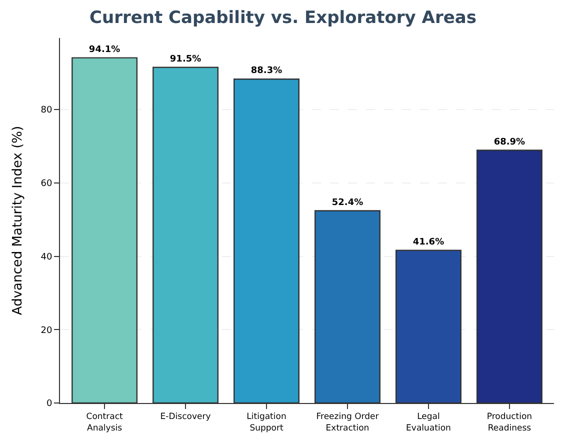 This screenshot has height=445, width=566. What do you see at coordinates (105, 423) in the screenshot?
I see `x-tick-label: Contract Analysis` at bounding box center [105, 423].